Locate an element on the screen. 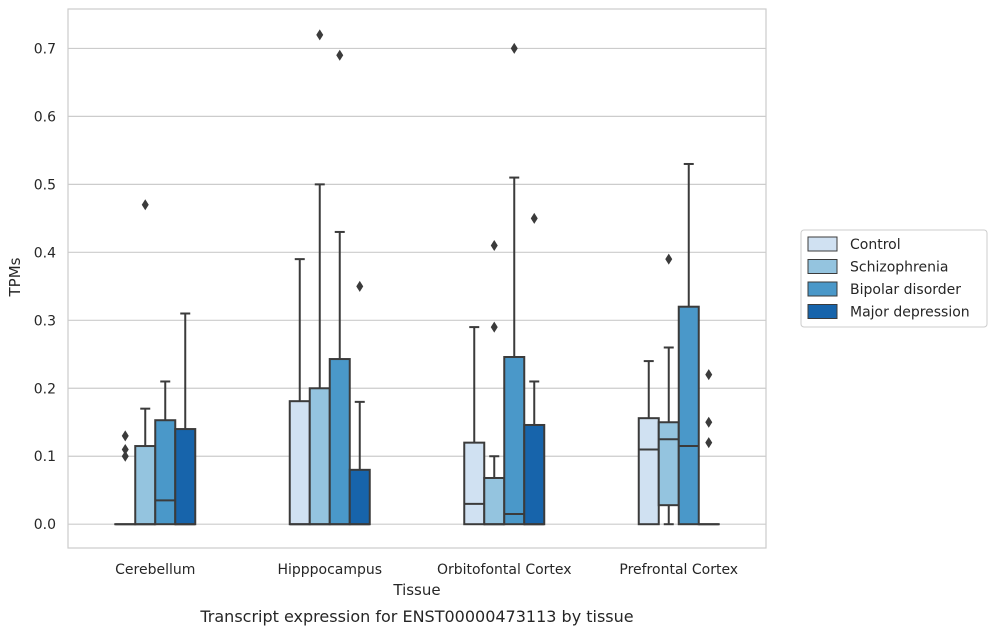  x-axis-label: Tissue is located at coordinates (416, 590).